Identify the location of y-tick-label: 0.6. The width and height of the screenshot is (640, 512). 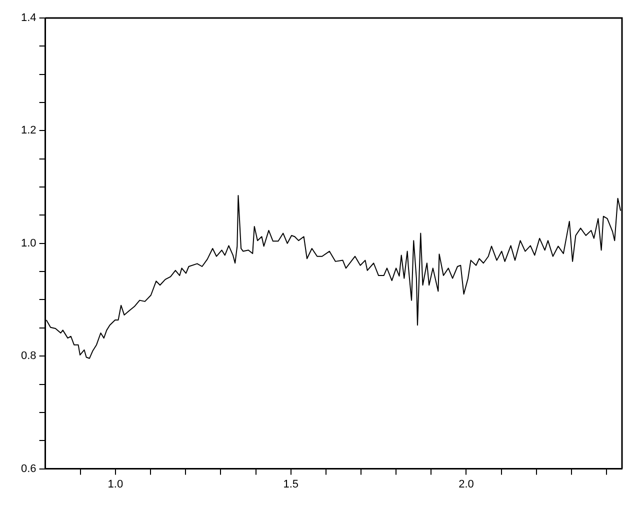
(28, 468).